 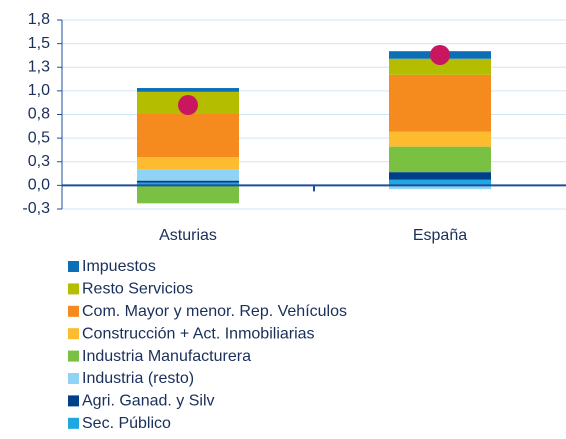 What do you see at coordinates (138, 378) in the screenshot?
I see `legend-label: Industria (resto)` at bounding box center [138, 378].